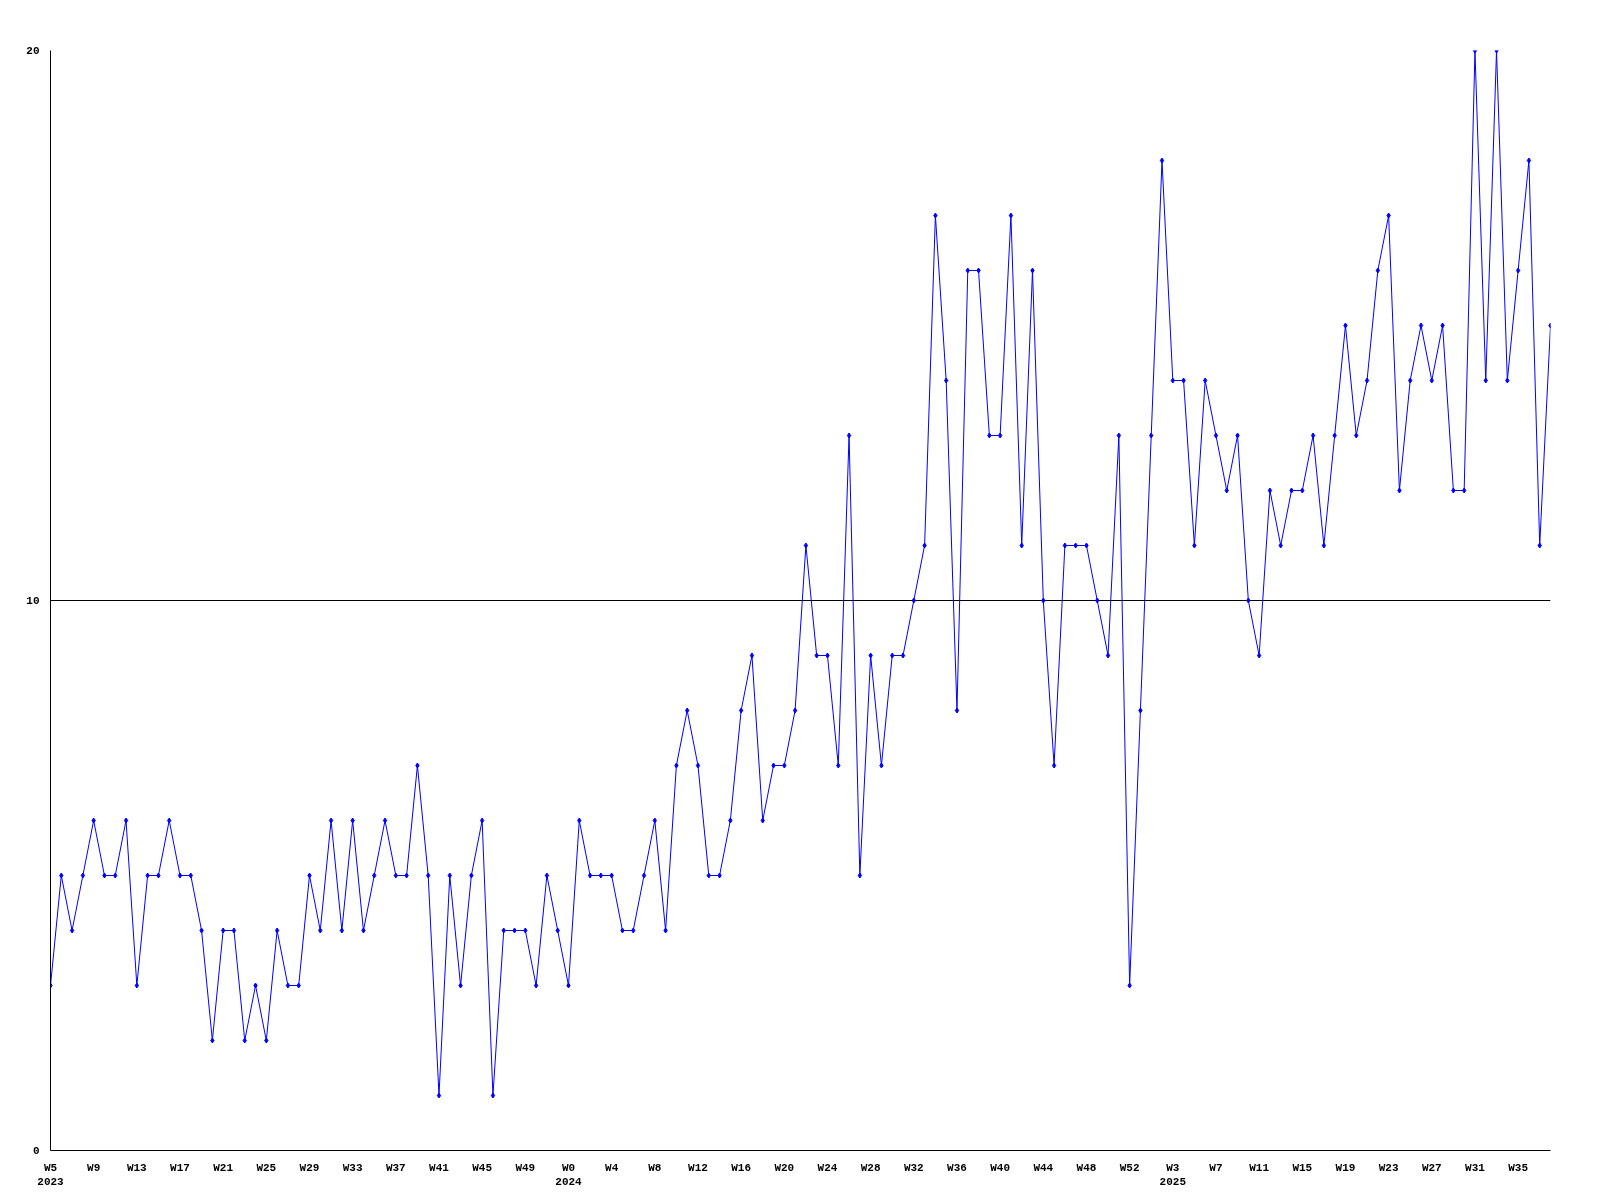 Image resolution: width=1600 pixels, height=1200 pixels. Describe the element at coordinates (482, 1167) in the screenshot. I see `x-tick-label: W45` at that location.